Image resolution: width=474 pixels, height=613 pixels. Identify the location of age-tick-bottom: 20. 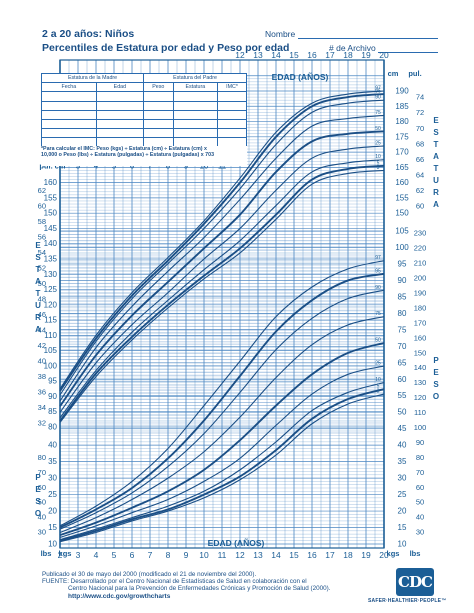
(384, 555).